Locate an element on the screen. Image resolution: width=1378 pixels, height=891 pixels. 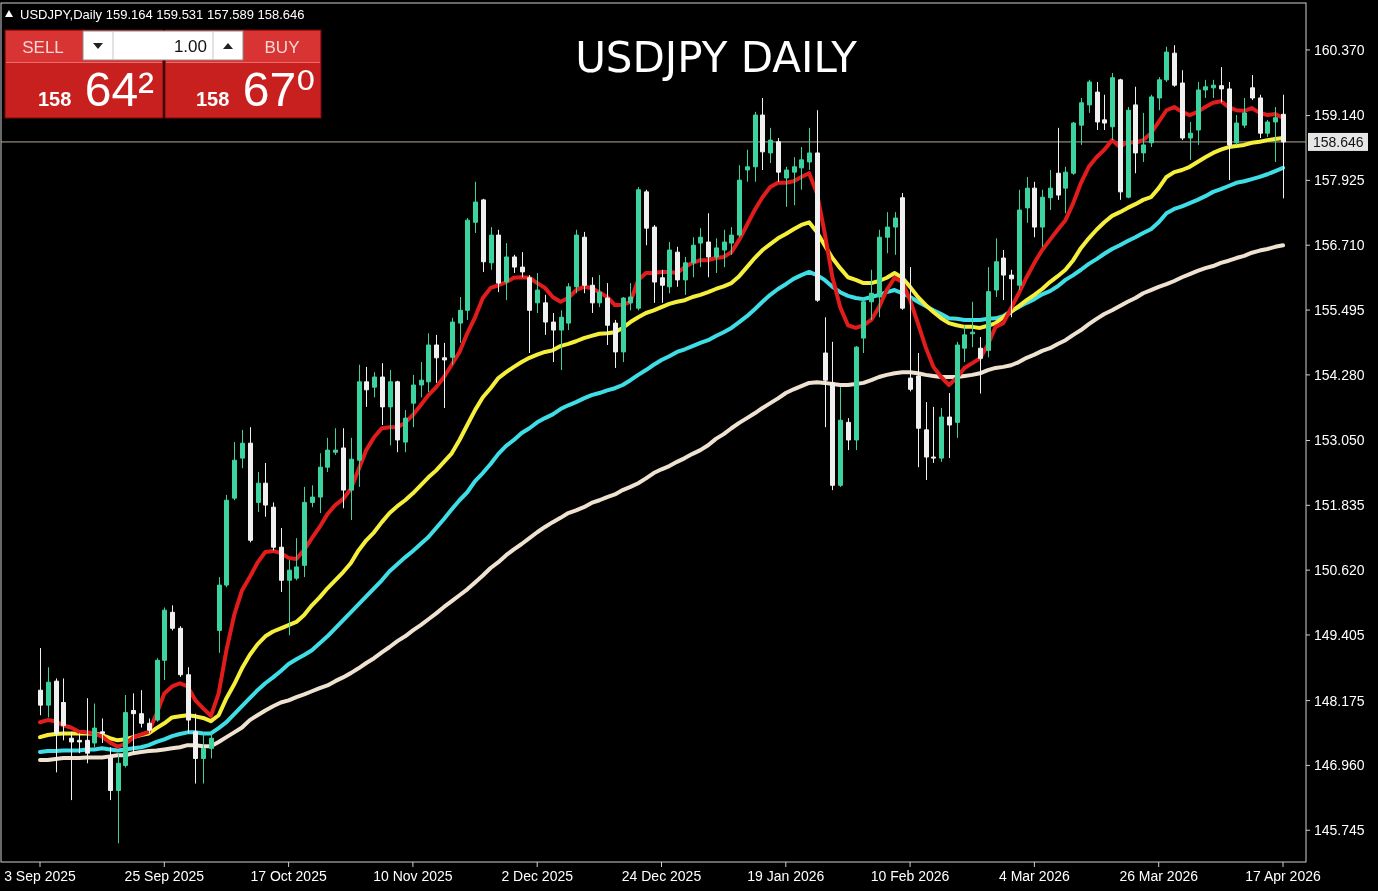
x-tick-label: 24 Dec 2025 is located at coordinates (661, 876).